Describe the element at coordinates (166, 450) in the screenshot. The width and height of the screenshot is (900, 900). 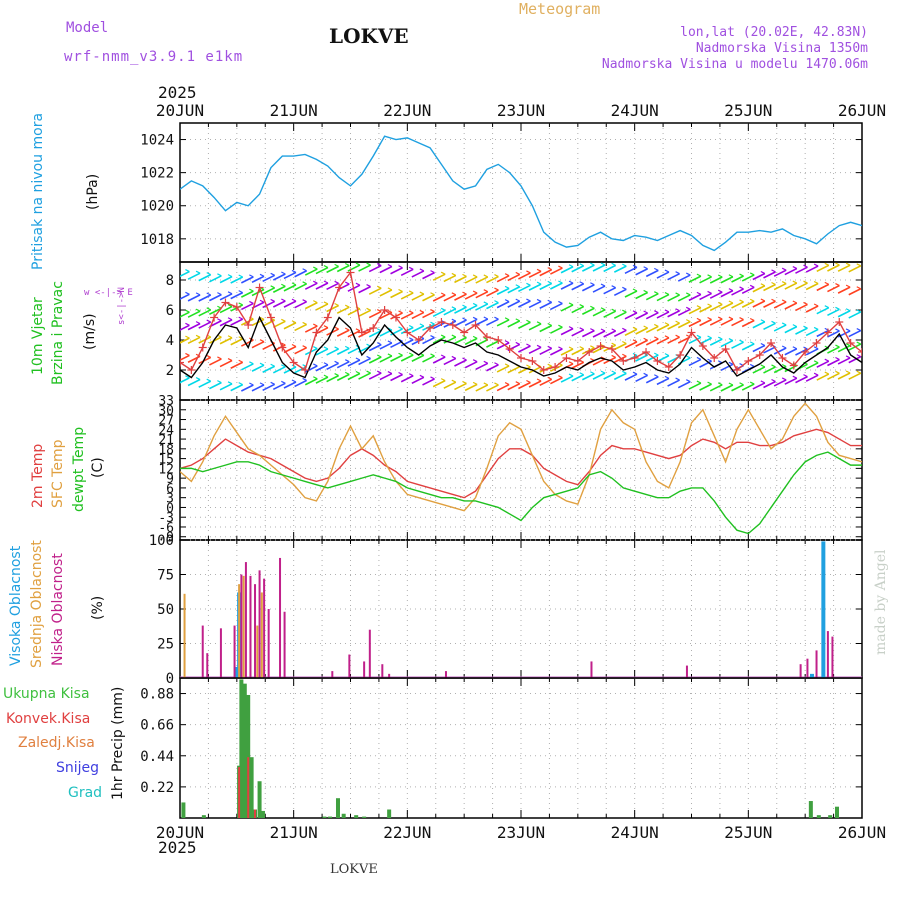
I see `y-tick-label: 18` at that location.